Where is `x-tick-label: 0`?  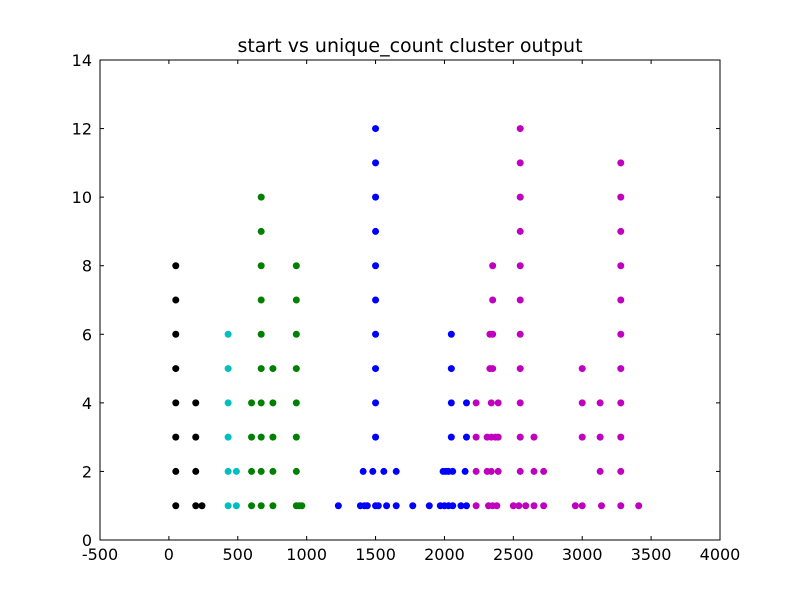
x-tick-label: 0 is located at coordinates (169, 554).